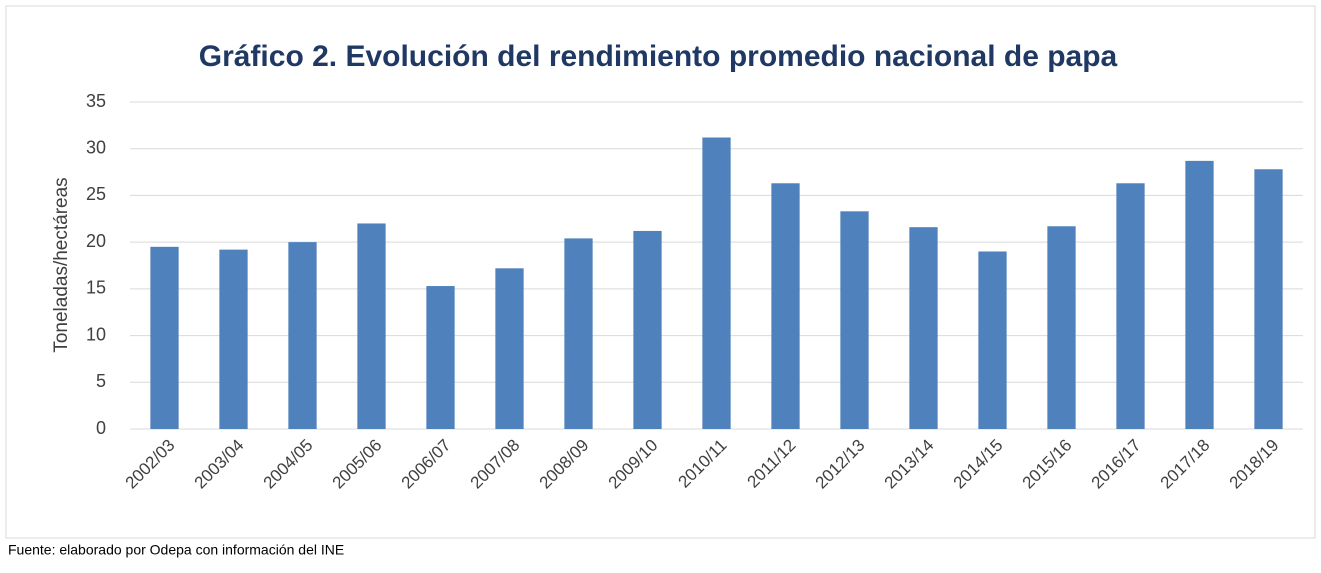 The height and width of the screenshot is (573, 1321). Describe the element at coordinates (96, 147) in the screenshot. I see `y-tick-label: 30` at that location.